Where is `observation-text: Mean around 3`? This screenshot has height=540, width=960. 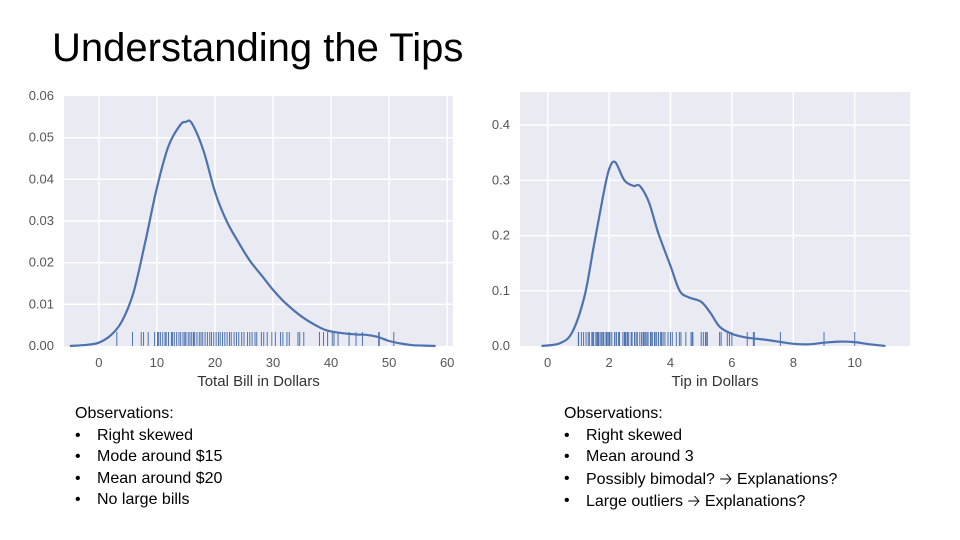
observation-text: Mean around 3 is located at coordinates (640, 456).